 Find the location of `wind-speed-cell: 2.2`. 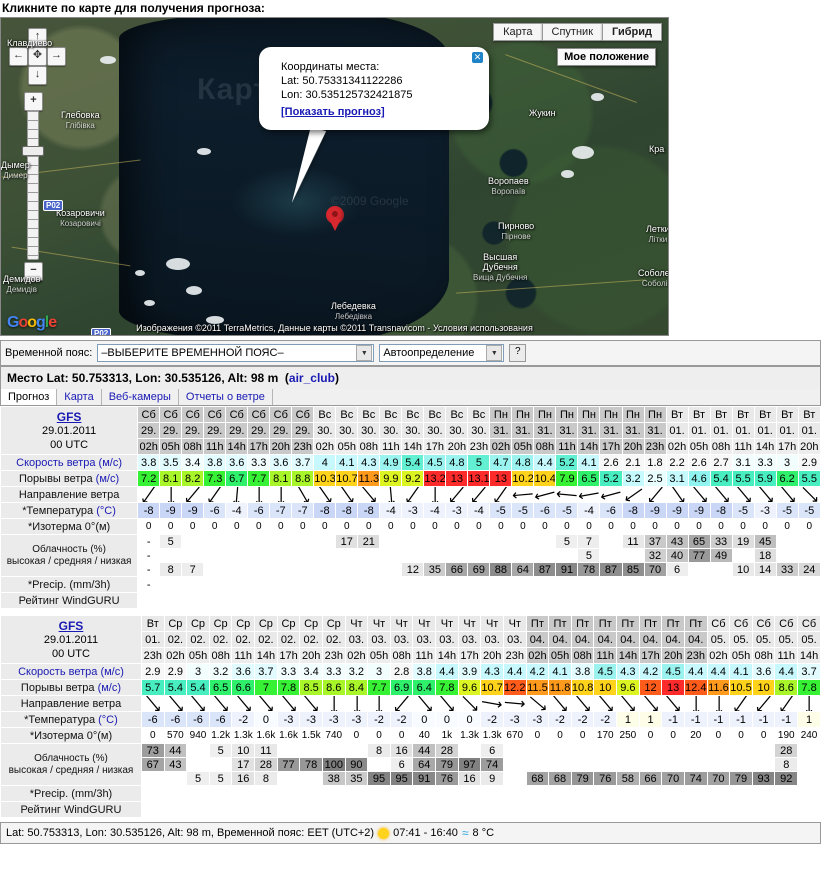

wind-speed-cell: 2.2 is located at coordinates (677, 462).